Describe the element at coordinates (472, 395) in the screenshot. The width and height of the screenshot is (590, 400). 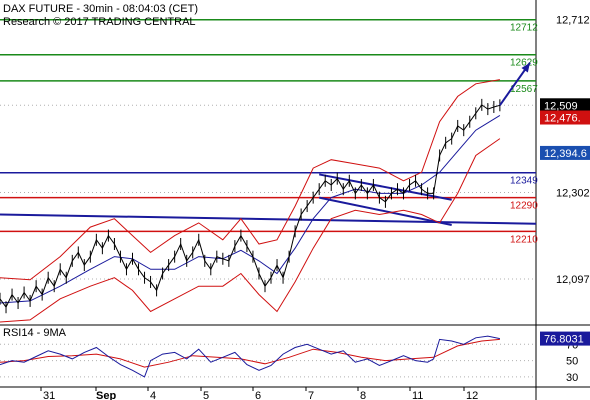
I see `time-tick-label: 12` at that location.